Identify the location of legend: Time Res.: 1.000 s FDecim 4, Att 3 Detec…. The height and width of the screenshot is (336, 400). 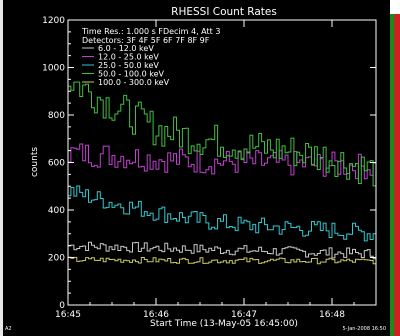
(150, 57).